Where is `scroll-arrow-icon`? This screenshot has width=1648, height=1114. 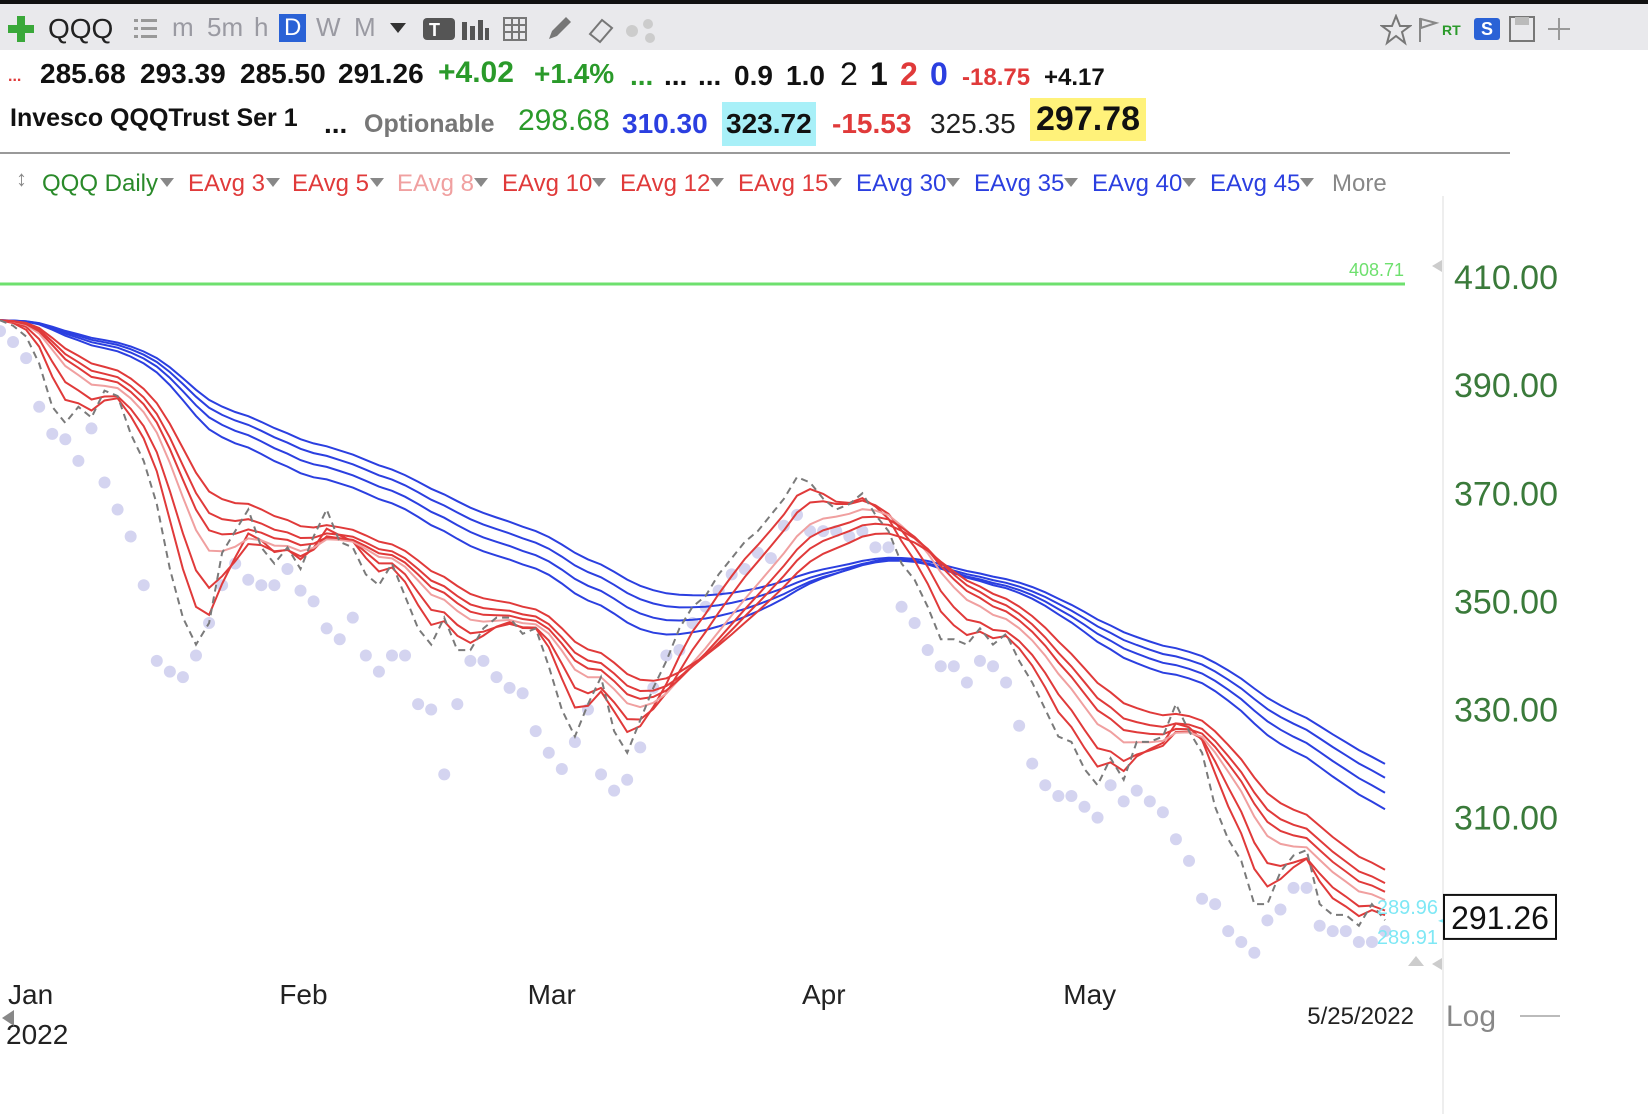 scroll-arrow-icon is located at coordinates (1437, 266).